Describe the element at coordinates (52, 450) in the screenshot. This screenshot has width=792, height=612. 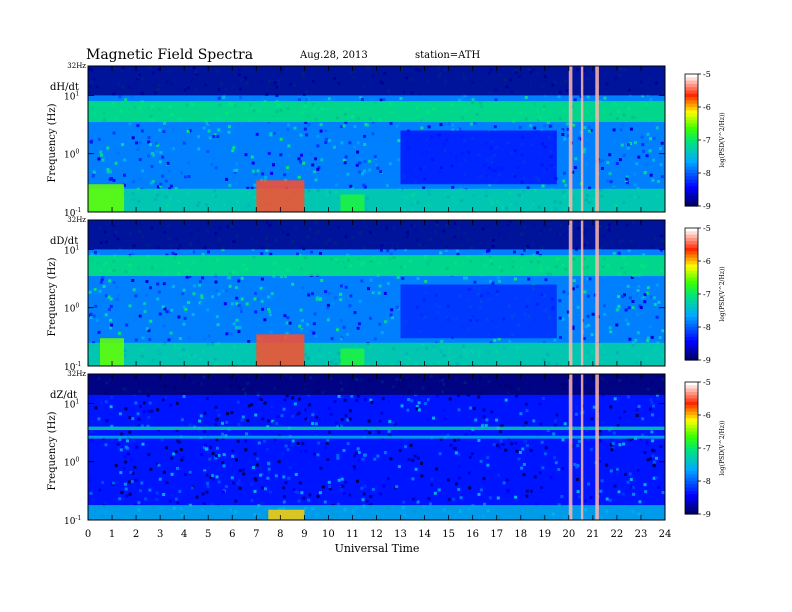
I see `y-axis-label: Frequency (Hz)` at that location.